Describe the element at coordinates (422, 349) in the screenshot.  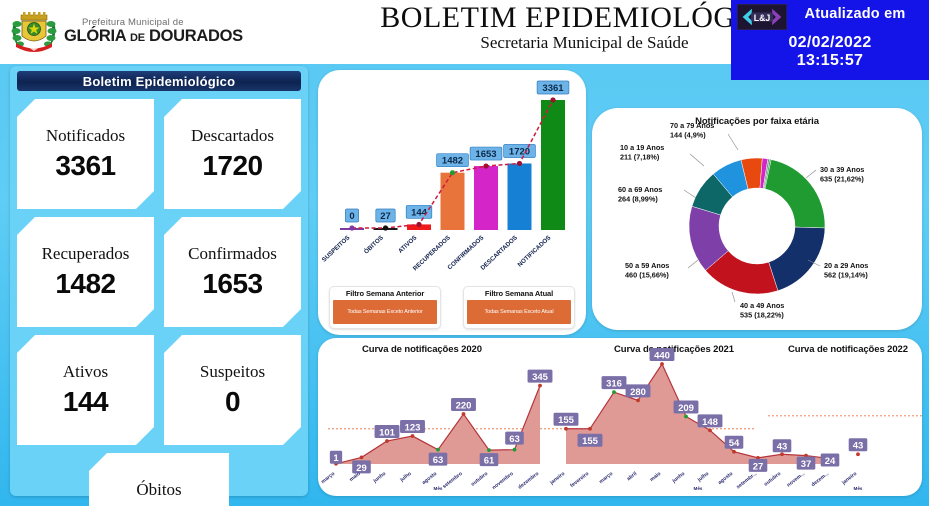
I see `curve-title-2020: Curva de notificações 2020` at that location.